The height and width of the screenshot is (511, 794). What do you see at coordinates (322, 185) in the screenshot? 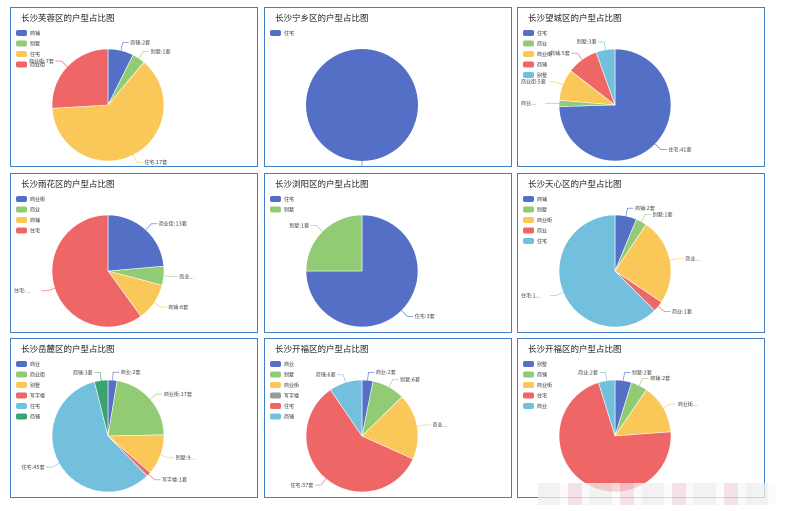
I see `chart-title: 长沙浏阳区的户型占比图` at bounding box center [322, 185].